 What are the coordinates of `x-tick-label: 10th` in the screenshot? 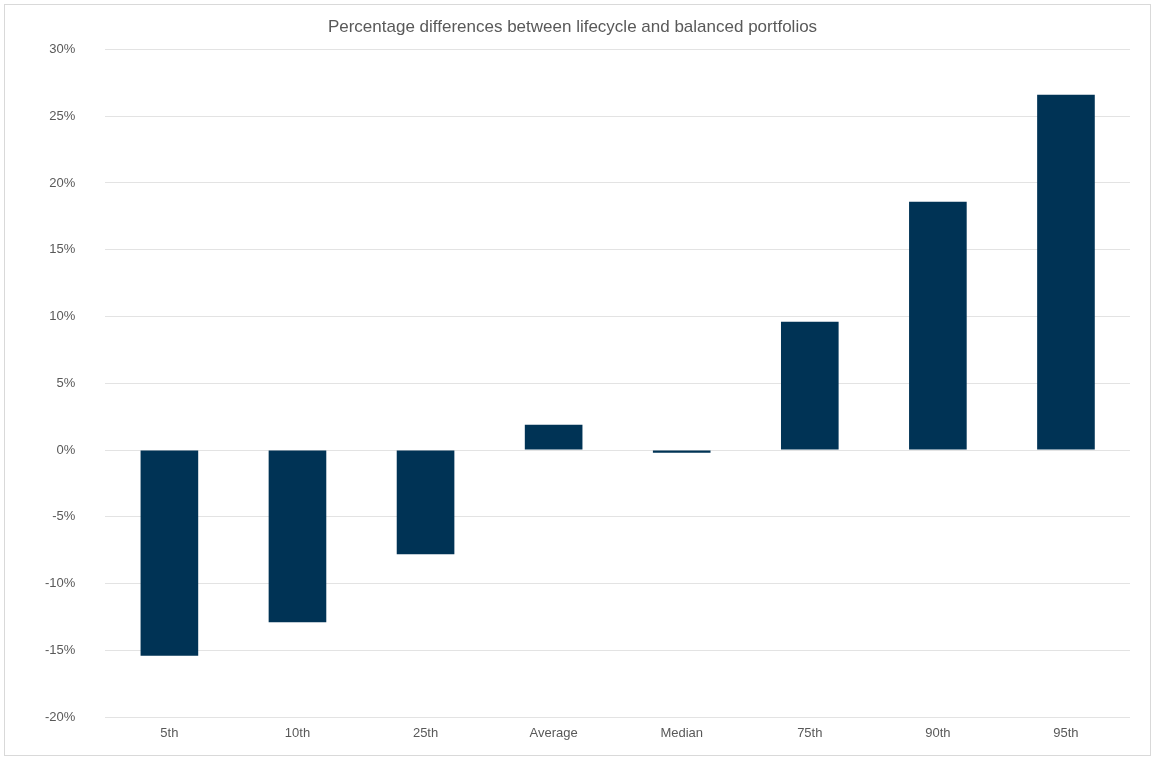 It's located at (297, 732).